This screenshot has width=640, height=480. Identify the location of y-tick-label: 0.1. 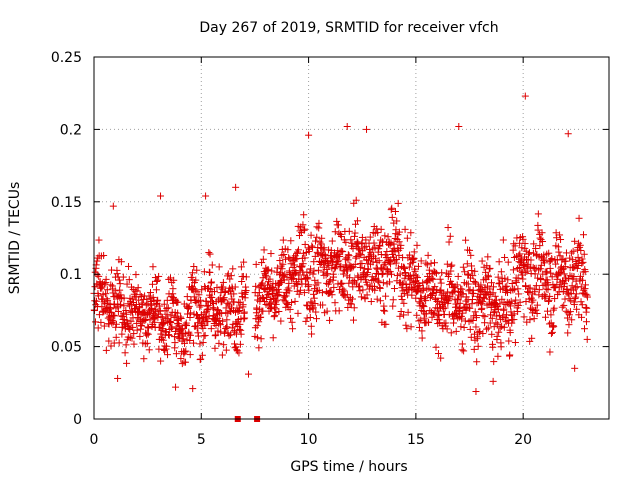
(71, 275).